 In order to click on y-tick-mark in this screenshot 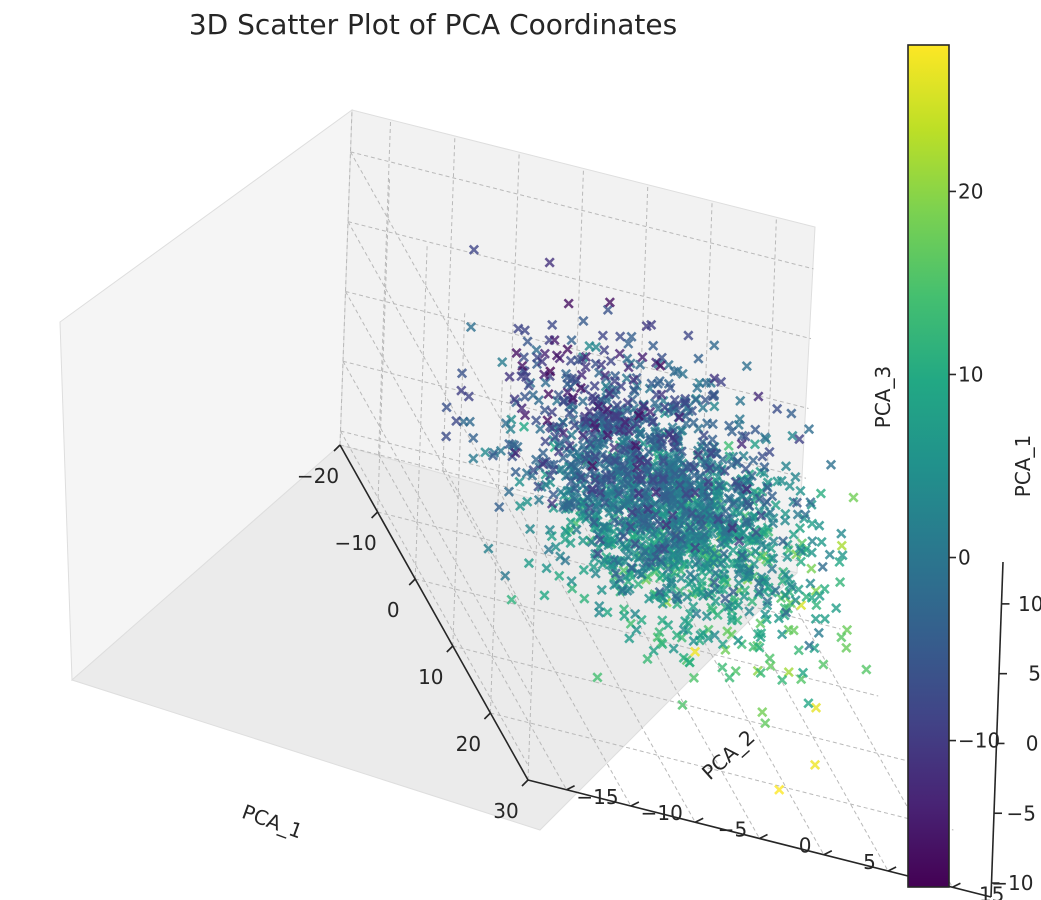, I will do `click(763, 836)`.